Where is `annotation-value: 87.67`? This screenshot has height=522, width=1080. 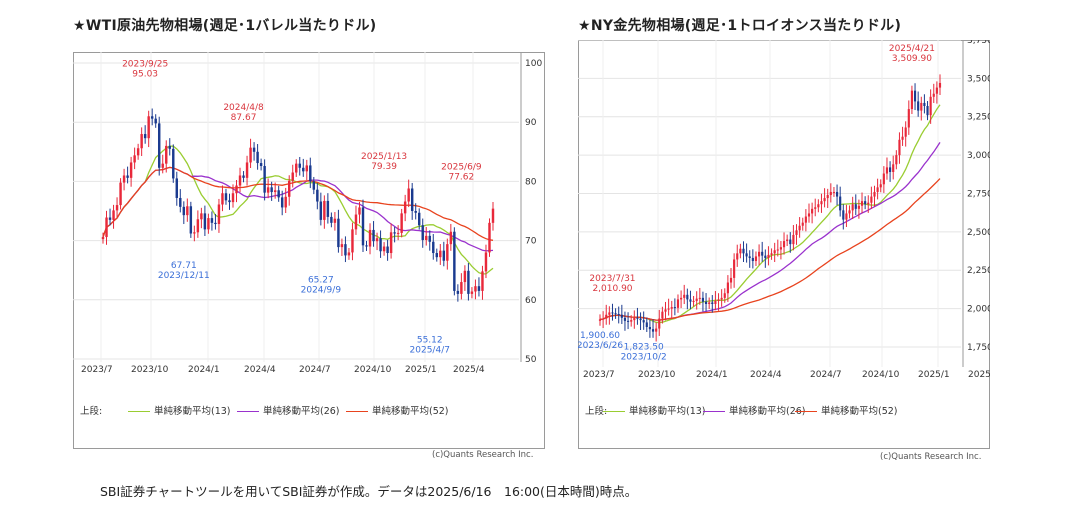 annotation-value: 87.67 is located at coordinates (244, 118).